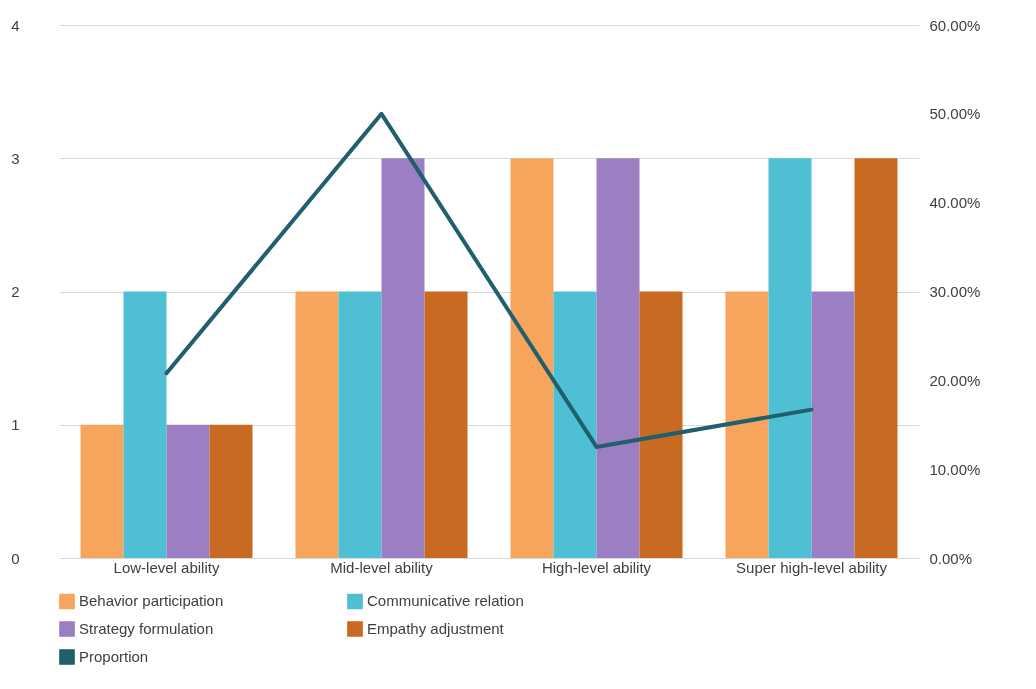  I want to click on legend-label: Communicative relation, so click(445, 601).